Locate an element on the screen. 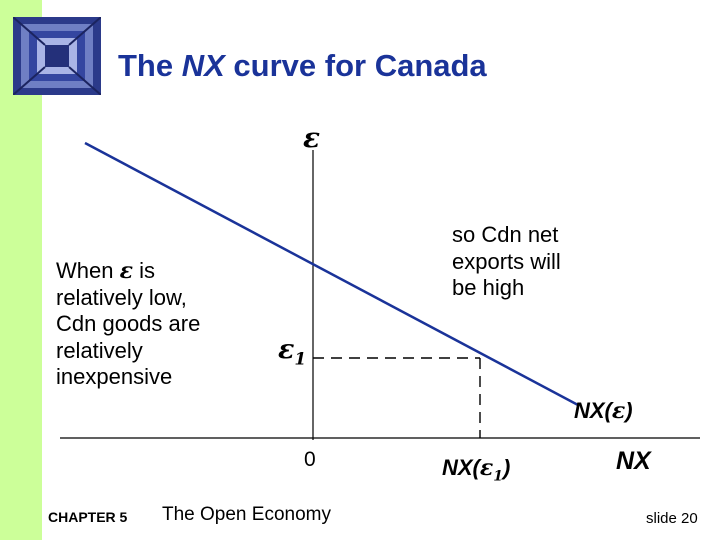  left-annotation-line-1: When ε is is located at coordinates (105, 271).